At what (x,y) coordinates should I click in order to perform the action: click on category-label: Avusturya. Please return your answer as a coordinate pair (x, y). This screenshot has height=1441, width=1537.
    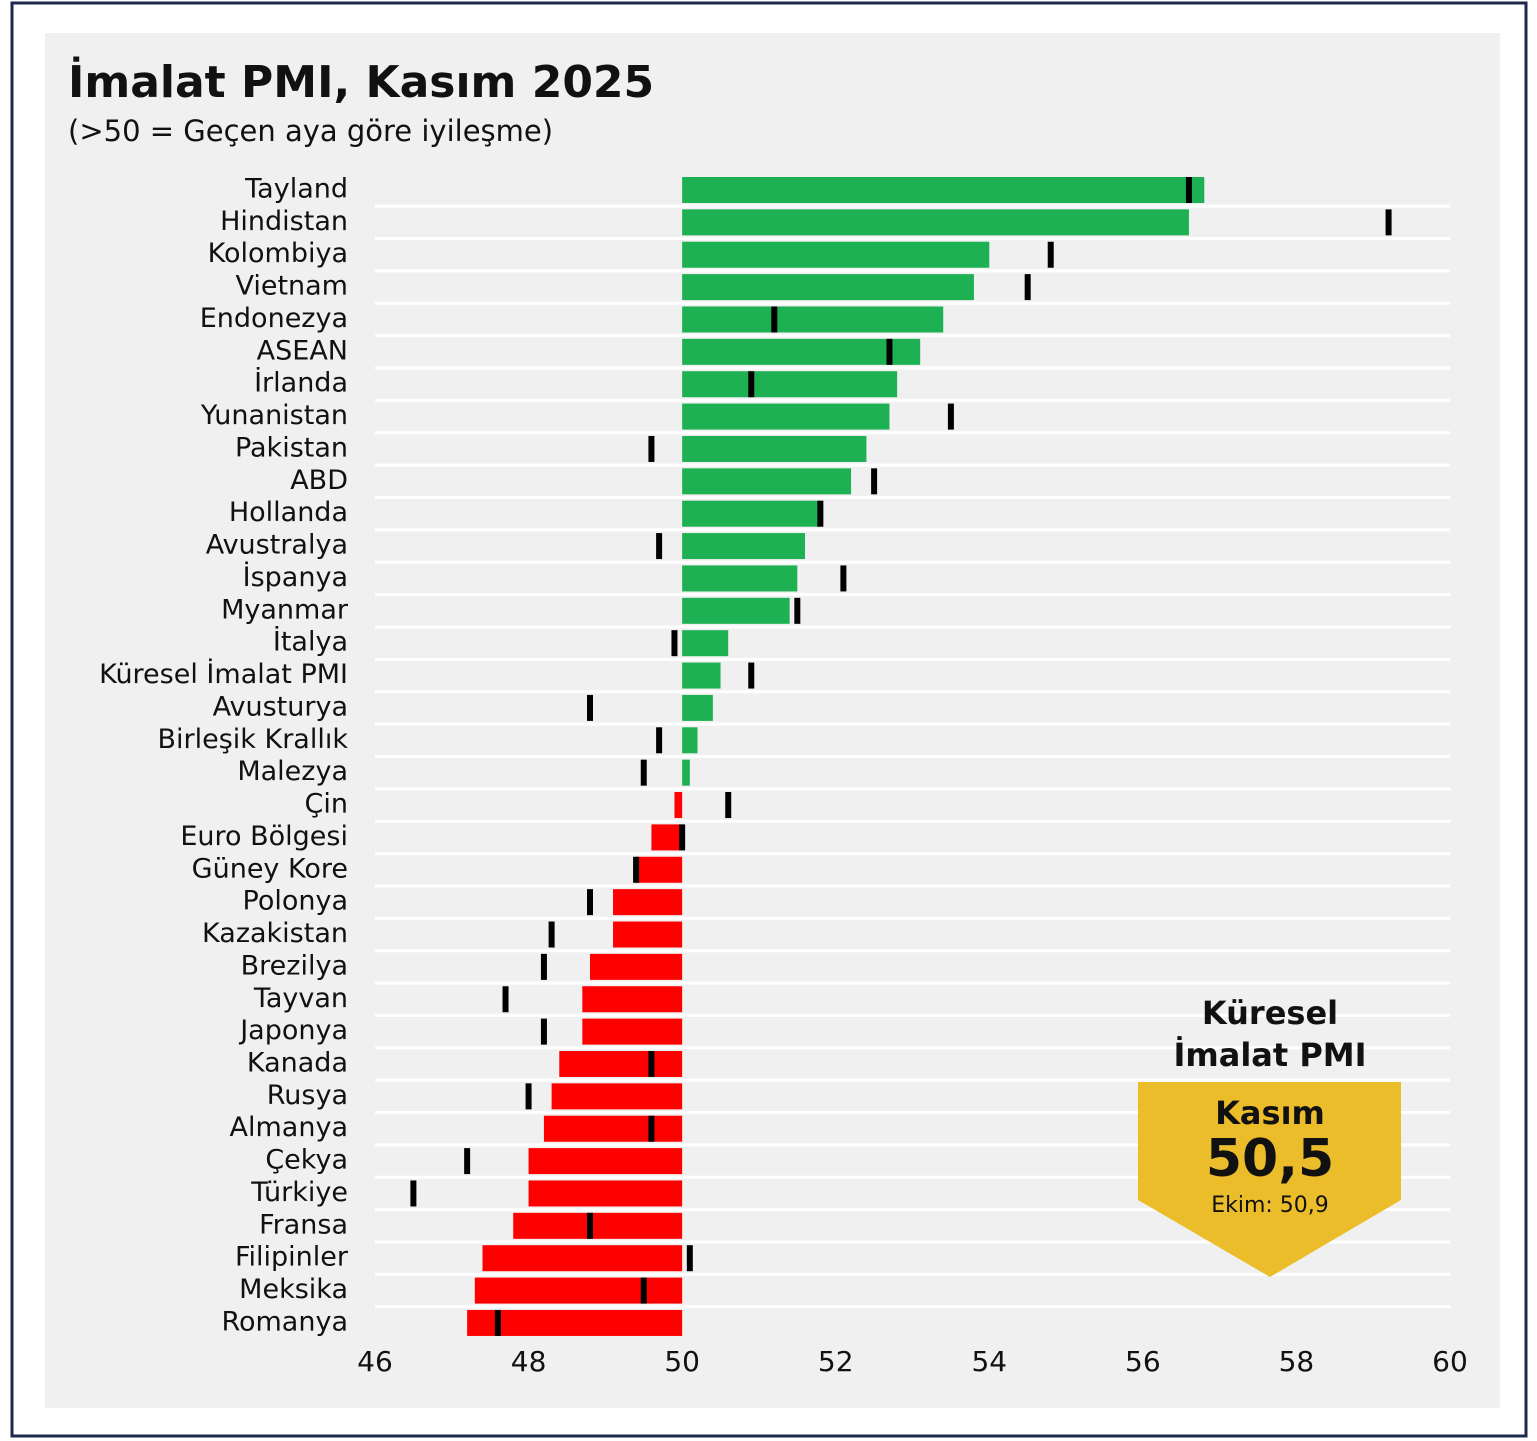
    Looking at the image, I should click on (280, 706).